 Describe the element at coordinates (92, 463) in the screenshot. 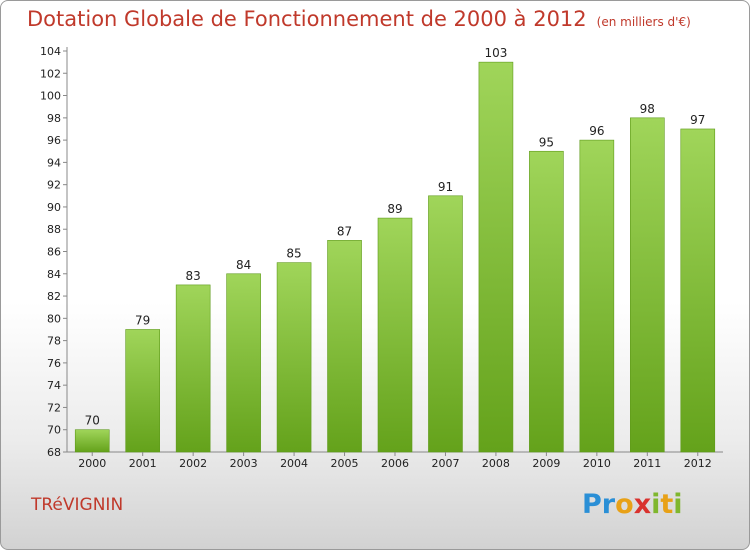

I see `x-tick-label: 2000` at that location.